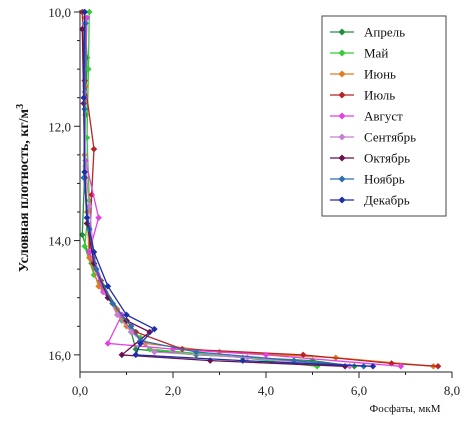  I want to click on legend-item: Май, so click(359, 53).